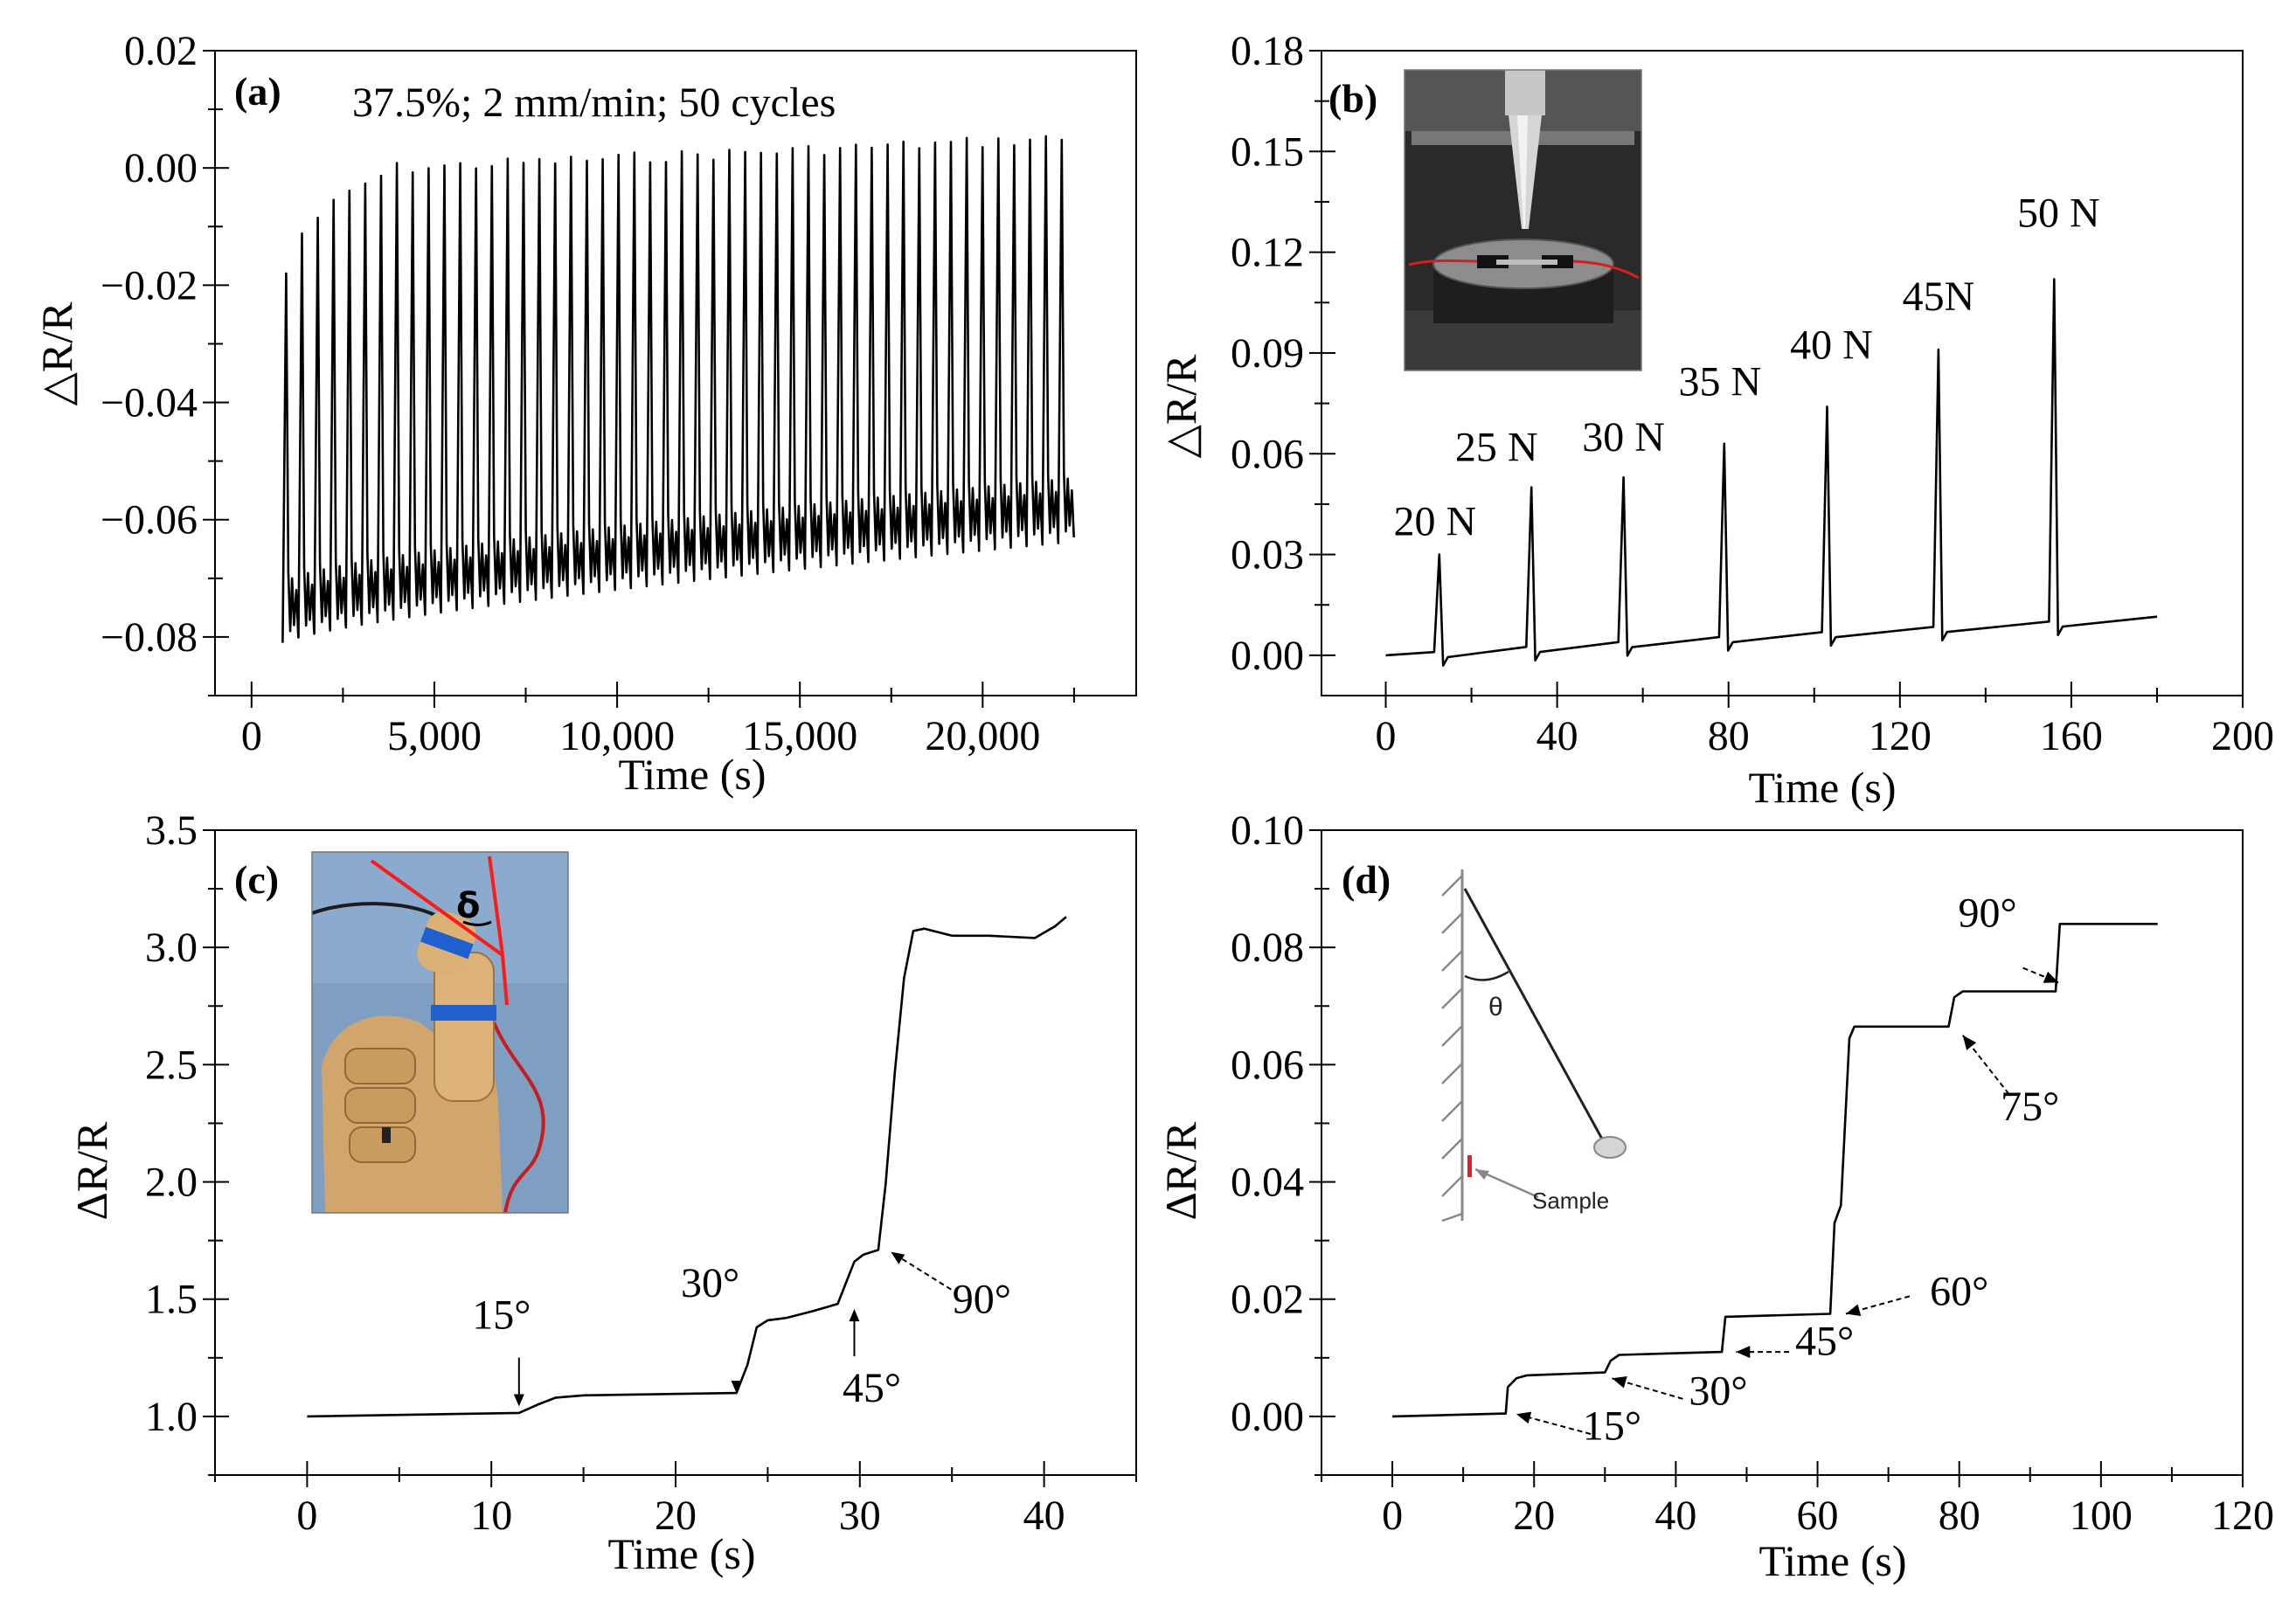 The image size is (2296, 1607). I want to click on panel-d-label: (d), so click(1366, 880).